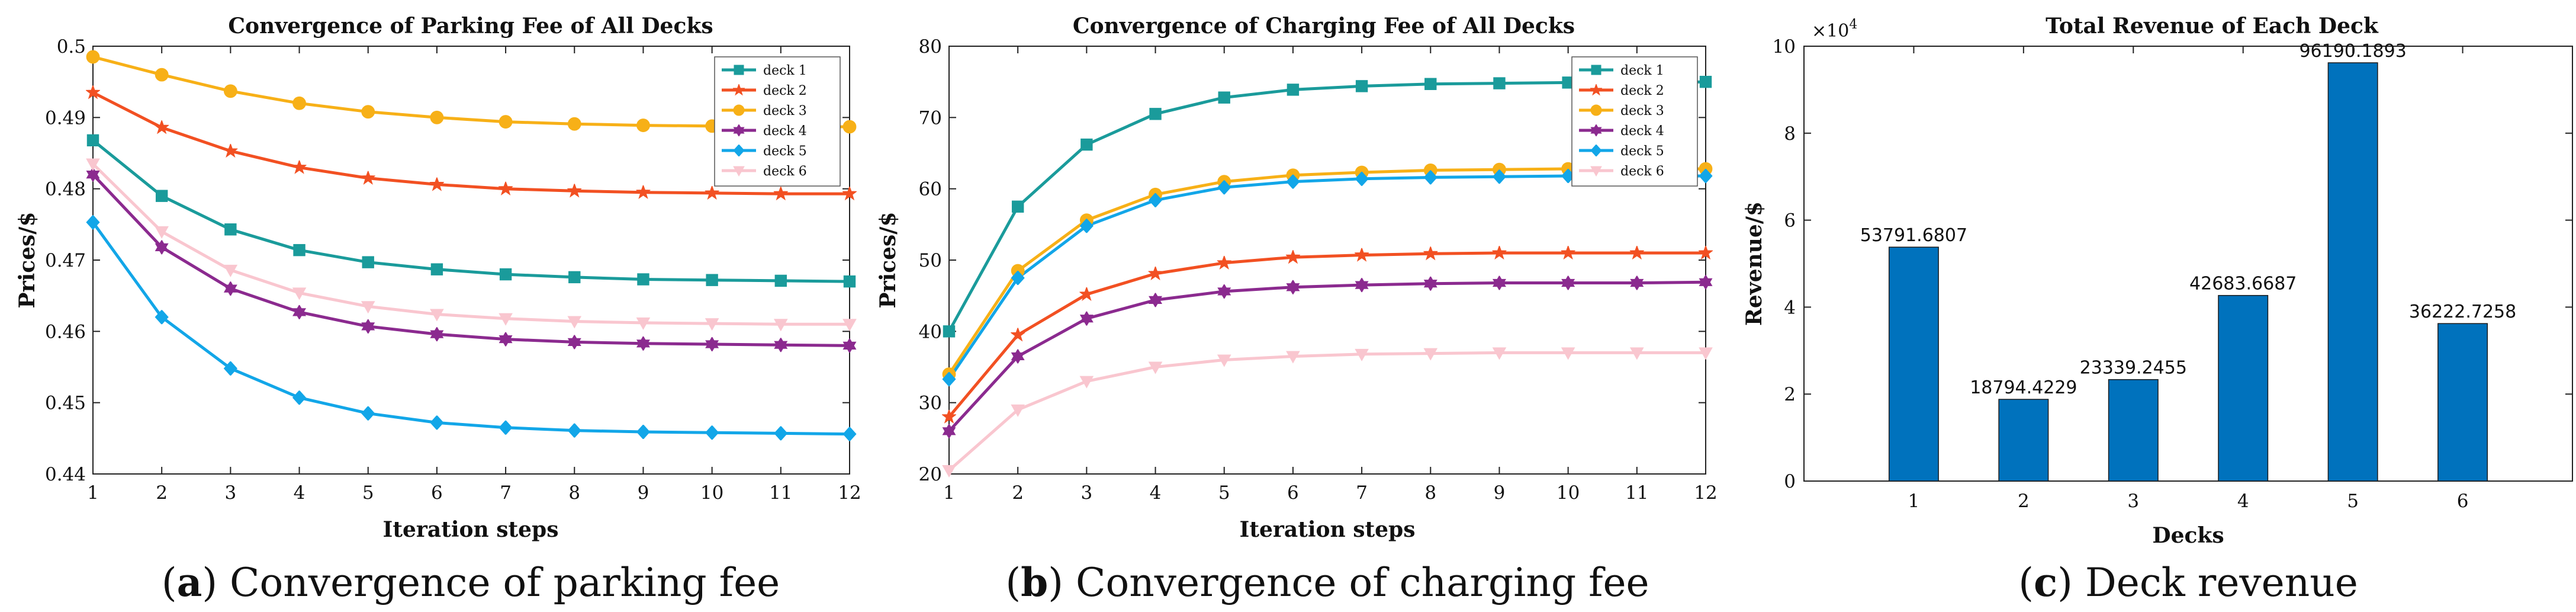  I want to click on revenue-x-tick-label: 4, so click(2243, 501).